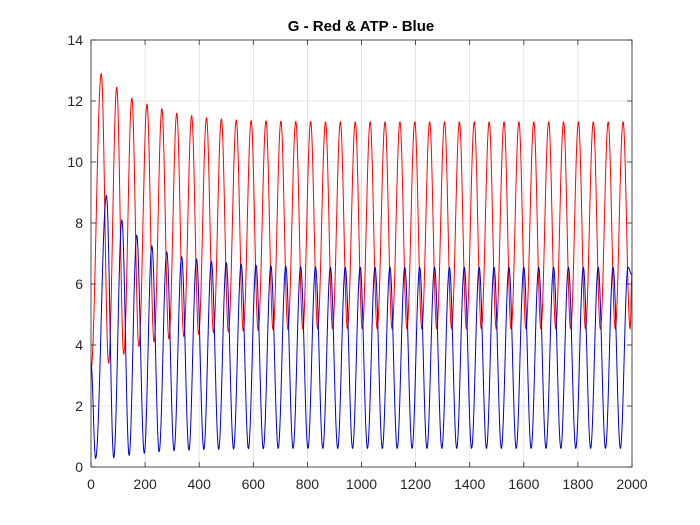 The width and height of the screenshot is (700, 525). What do you see at coordinates (145, 484) in the screenshot?
I see `x-tick-label: 200` at bounding box center [145, 484].